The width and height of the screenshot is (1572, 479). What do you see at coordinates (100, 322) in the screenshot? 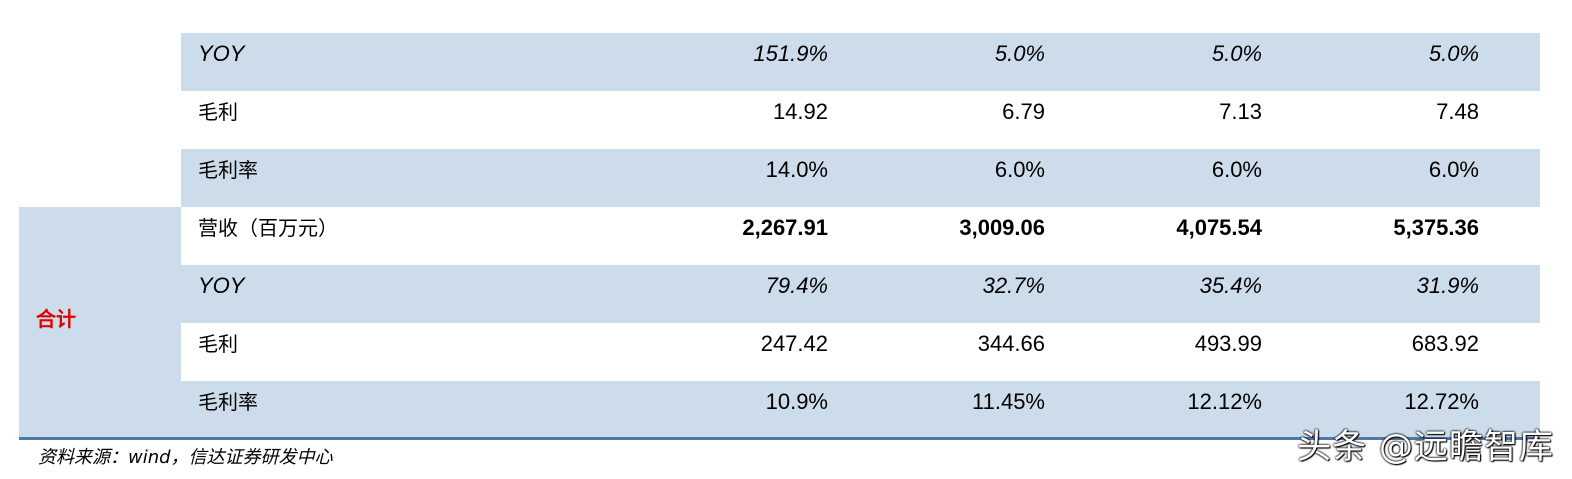
I see `group-cell-total: 合计` at bounding box center [100, 322].